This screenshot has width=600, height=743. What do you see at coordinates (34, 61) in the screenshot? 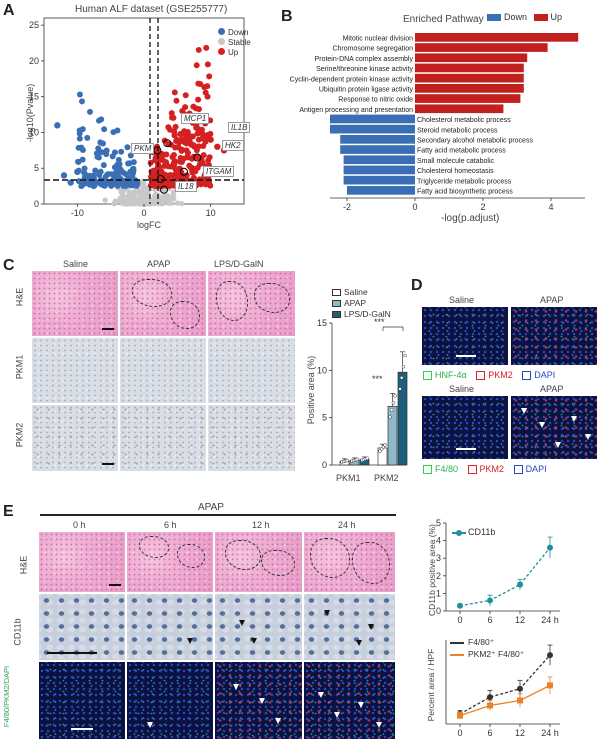
I see `volcano-ytick-label: 20` at bounding box center [34, 61].